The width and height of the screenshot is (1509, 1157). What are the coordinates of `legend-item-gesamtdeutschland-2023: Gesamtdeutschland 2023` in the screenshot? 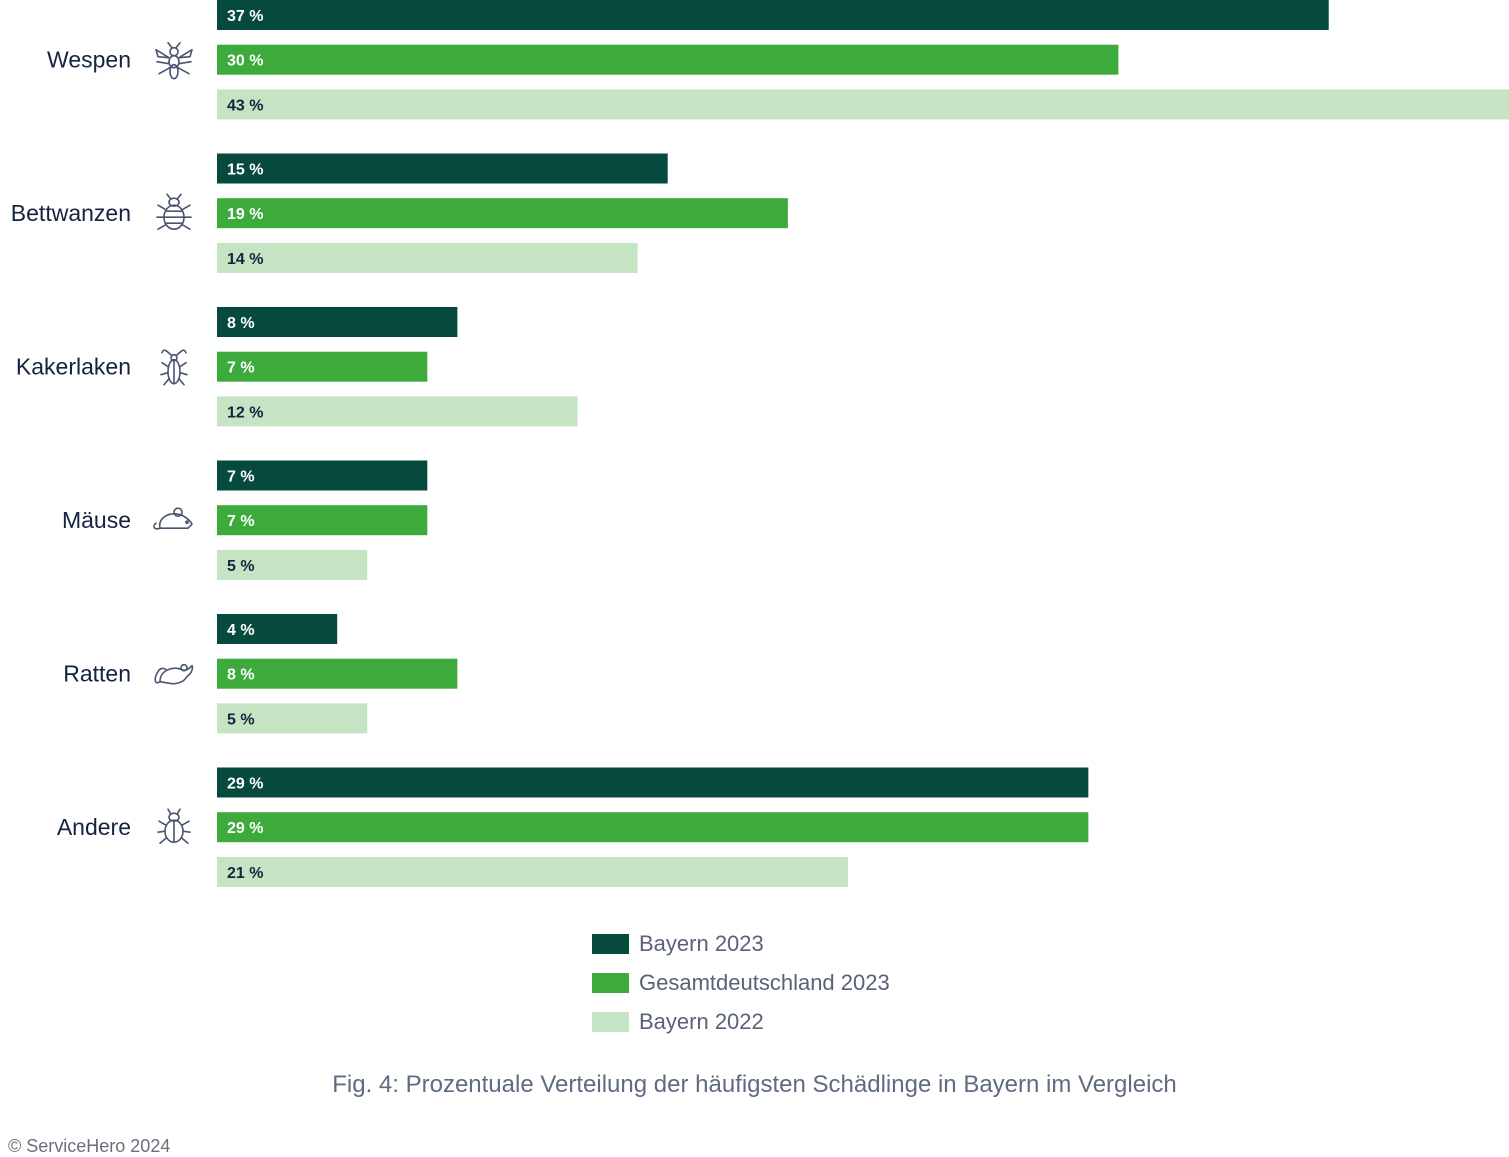 It's located at (741, 982).